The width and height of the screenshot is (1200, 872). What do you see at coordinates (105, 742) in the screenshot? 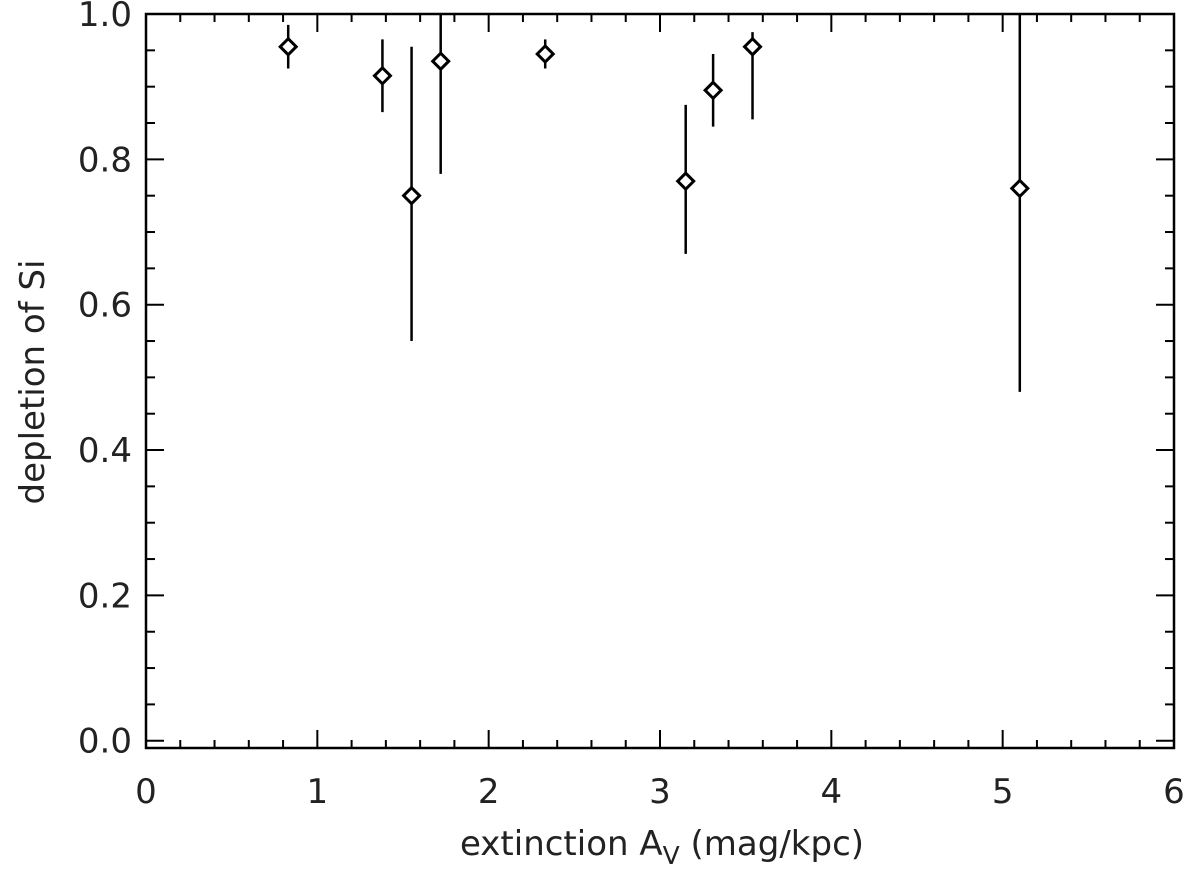
I see `y-tick-label: 0.0` at bounding box center [105, 742].